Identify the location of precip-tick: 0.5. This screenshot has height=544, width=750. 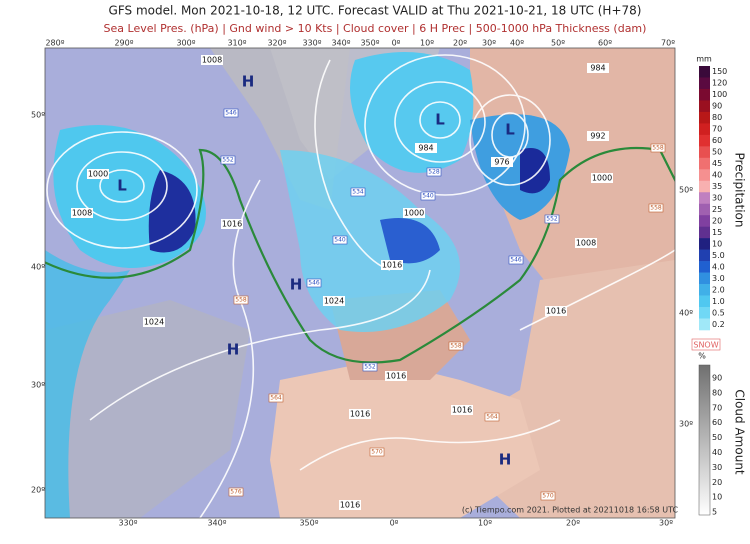
(718, 312).